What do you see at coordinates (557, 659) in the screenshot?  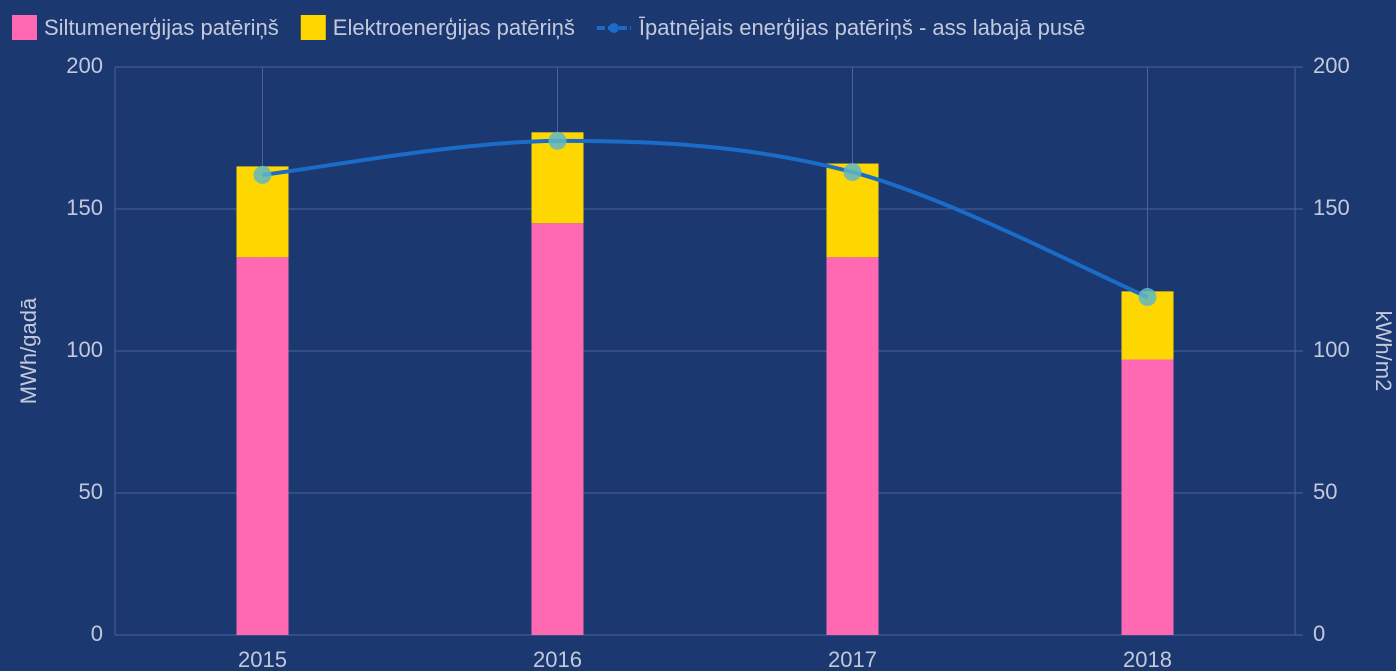 I see `x-tick-label: 2016` at bounding box center [557, 659].